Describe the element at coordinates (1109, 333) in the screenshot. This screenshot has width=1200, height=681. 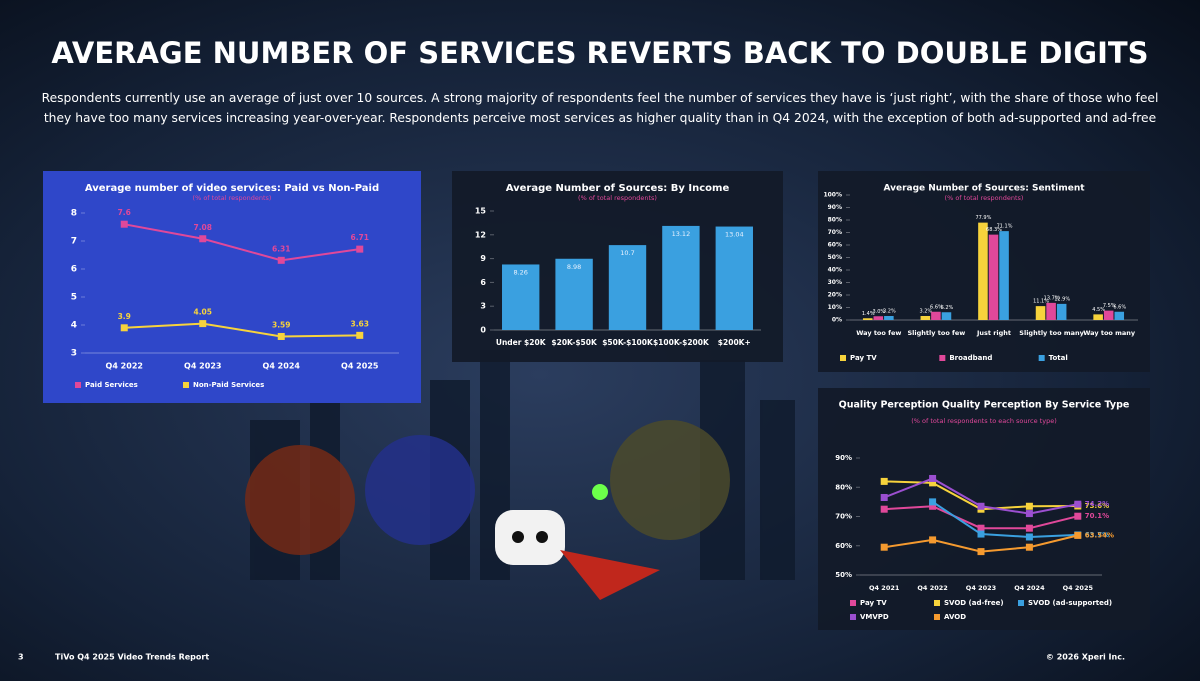
I see `x-tick-label: Way too many` at that location.